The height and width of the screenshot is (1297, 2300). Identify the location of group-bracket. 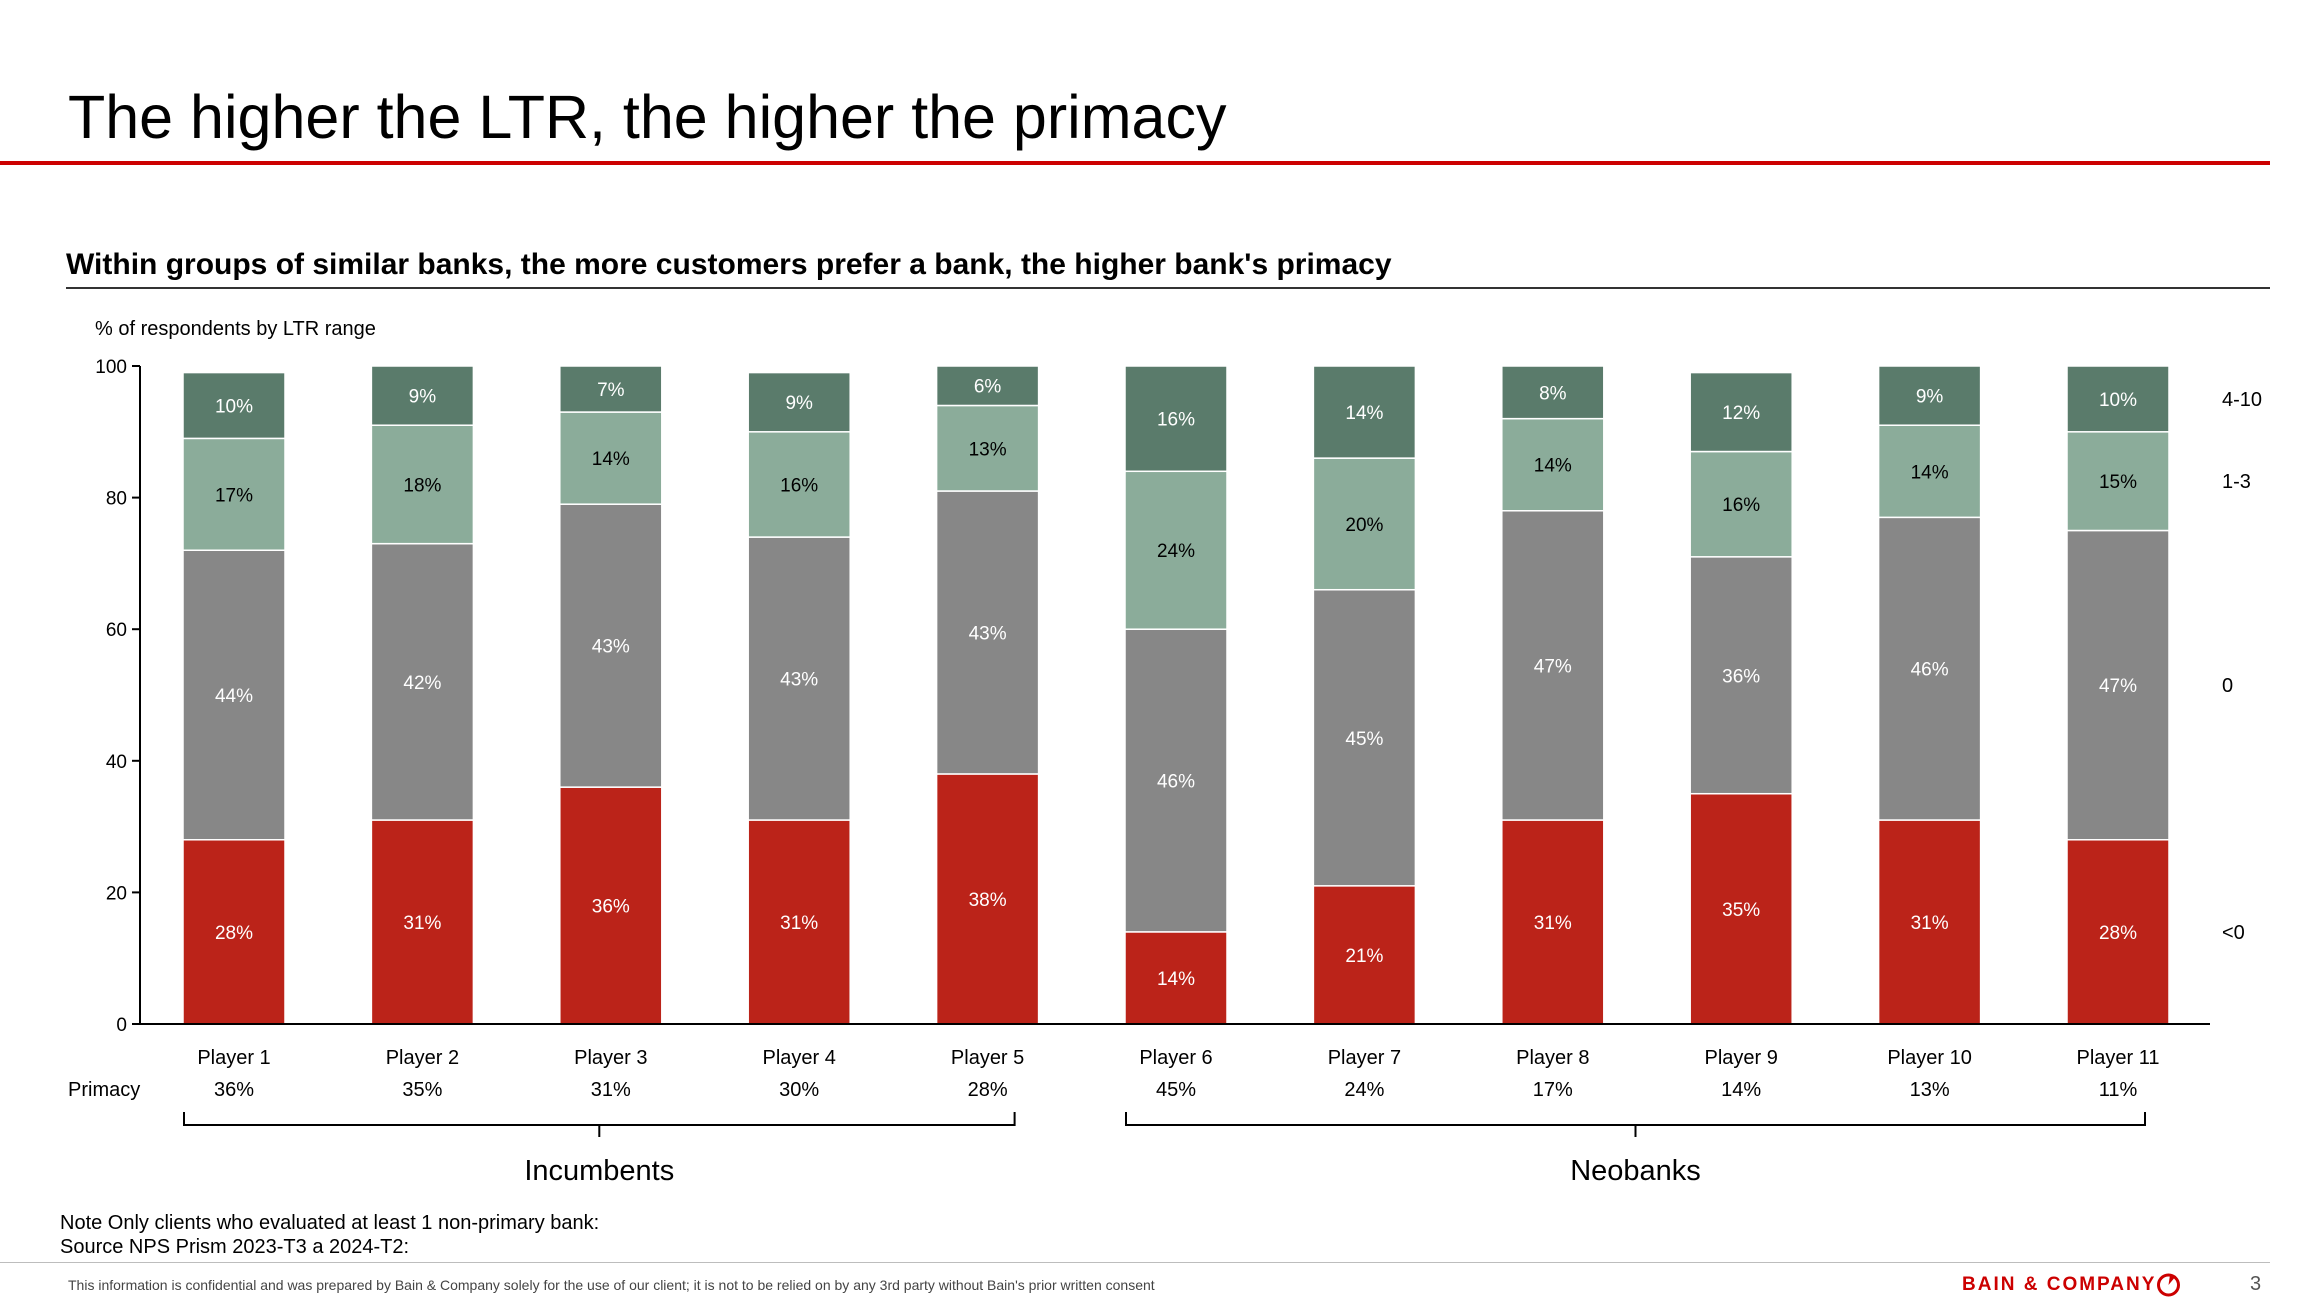
(1635, 1124).